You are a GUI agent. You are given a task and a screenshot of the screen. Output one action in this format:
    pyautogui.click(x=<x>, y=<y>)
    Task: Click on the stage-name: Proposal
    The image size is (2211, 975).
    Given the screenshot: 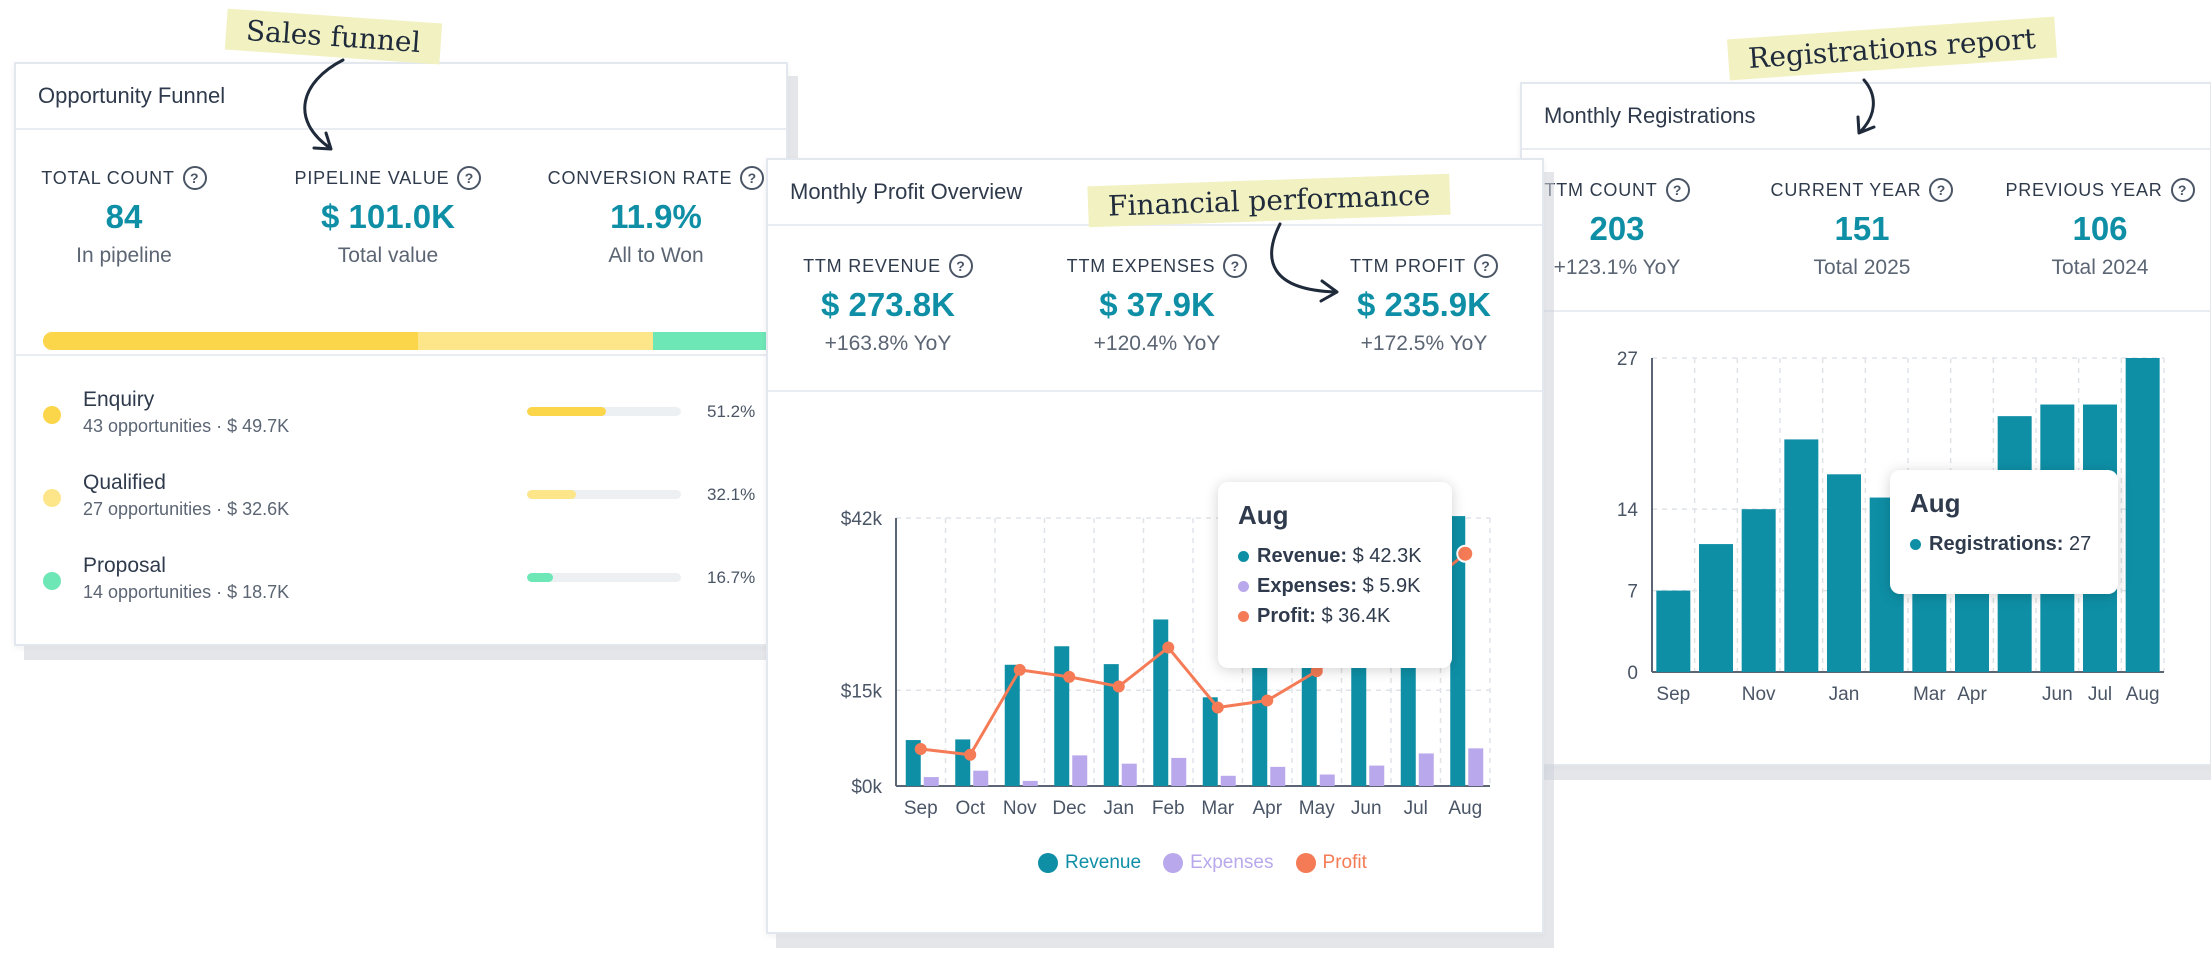 What is the action you would take?
    pyautogui.click(x=124, y=565)
    